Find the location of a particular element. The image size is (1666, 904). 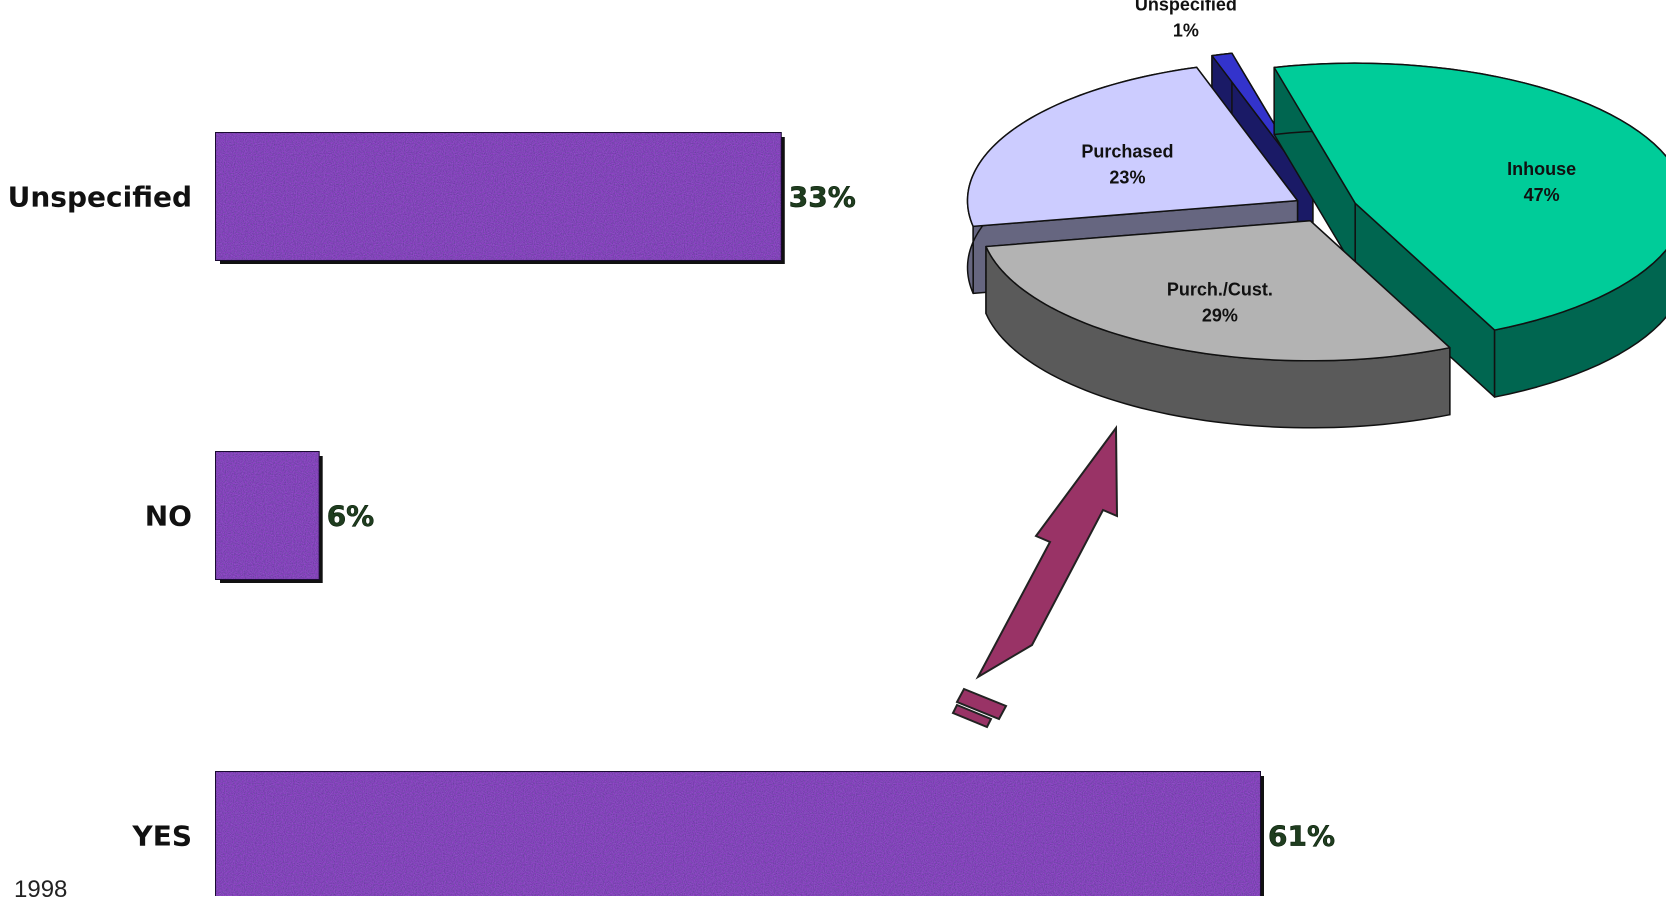

pie-data-label: 47% is located at coordinates (1542, 195).